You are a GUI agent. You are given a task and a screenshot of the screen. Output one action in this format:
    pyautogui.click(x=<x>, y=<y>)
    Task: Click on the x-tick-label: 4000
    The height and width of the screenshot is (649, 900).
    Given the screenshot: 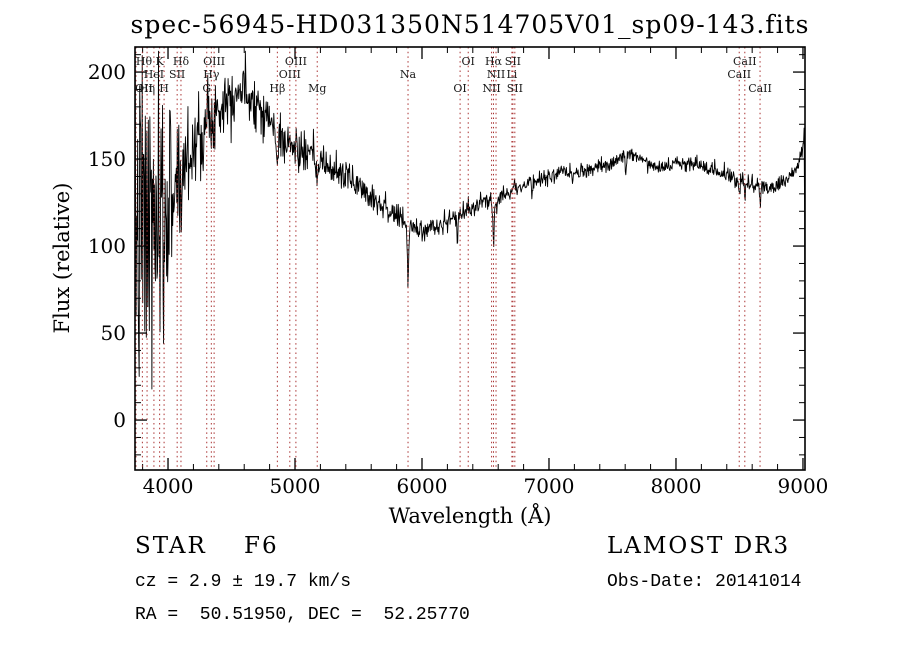 What is the action you would take?
    pyautogui.click(x=168, y=486)
    